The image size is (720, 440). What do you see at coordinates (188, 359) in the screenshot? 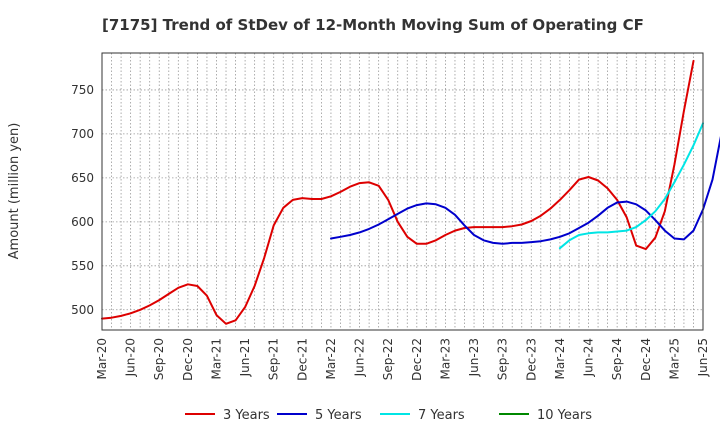
I see `x-tick-label: Dec-20` at bounding box center [188, 359].